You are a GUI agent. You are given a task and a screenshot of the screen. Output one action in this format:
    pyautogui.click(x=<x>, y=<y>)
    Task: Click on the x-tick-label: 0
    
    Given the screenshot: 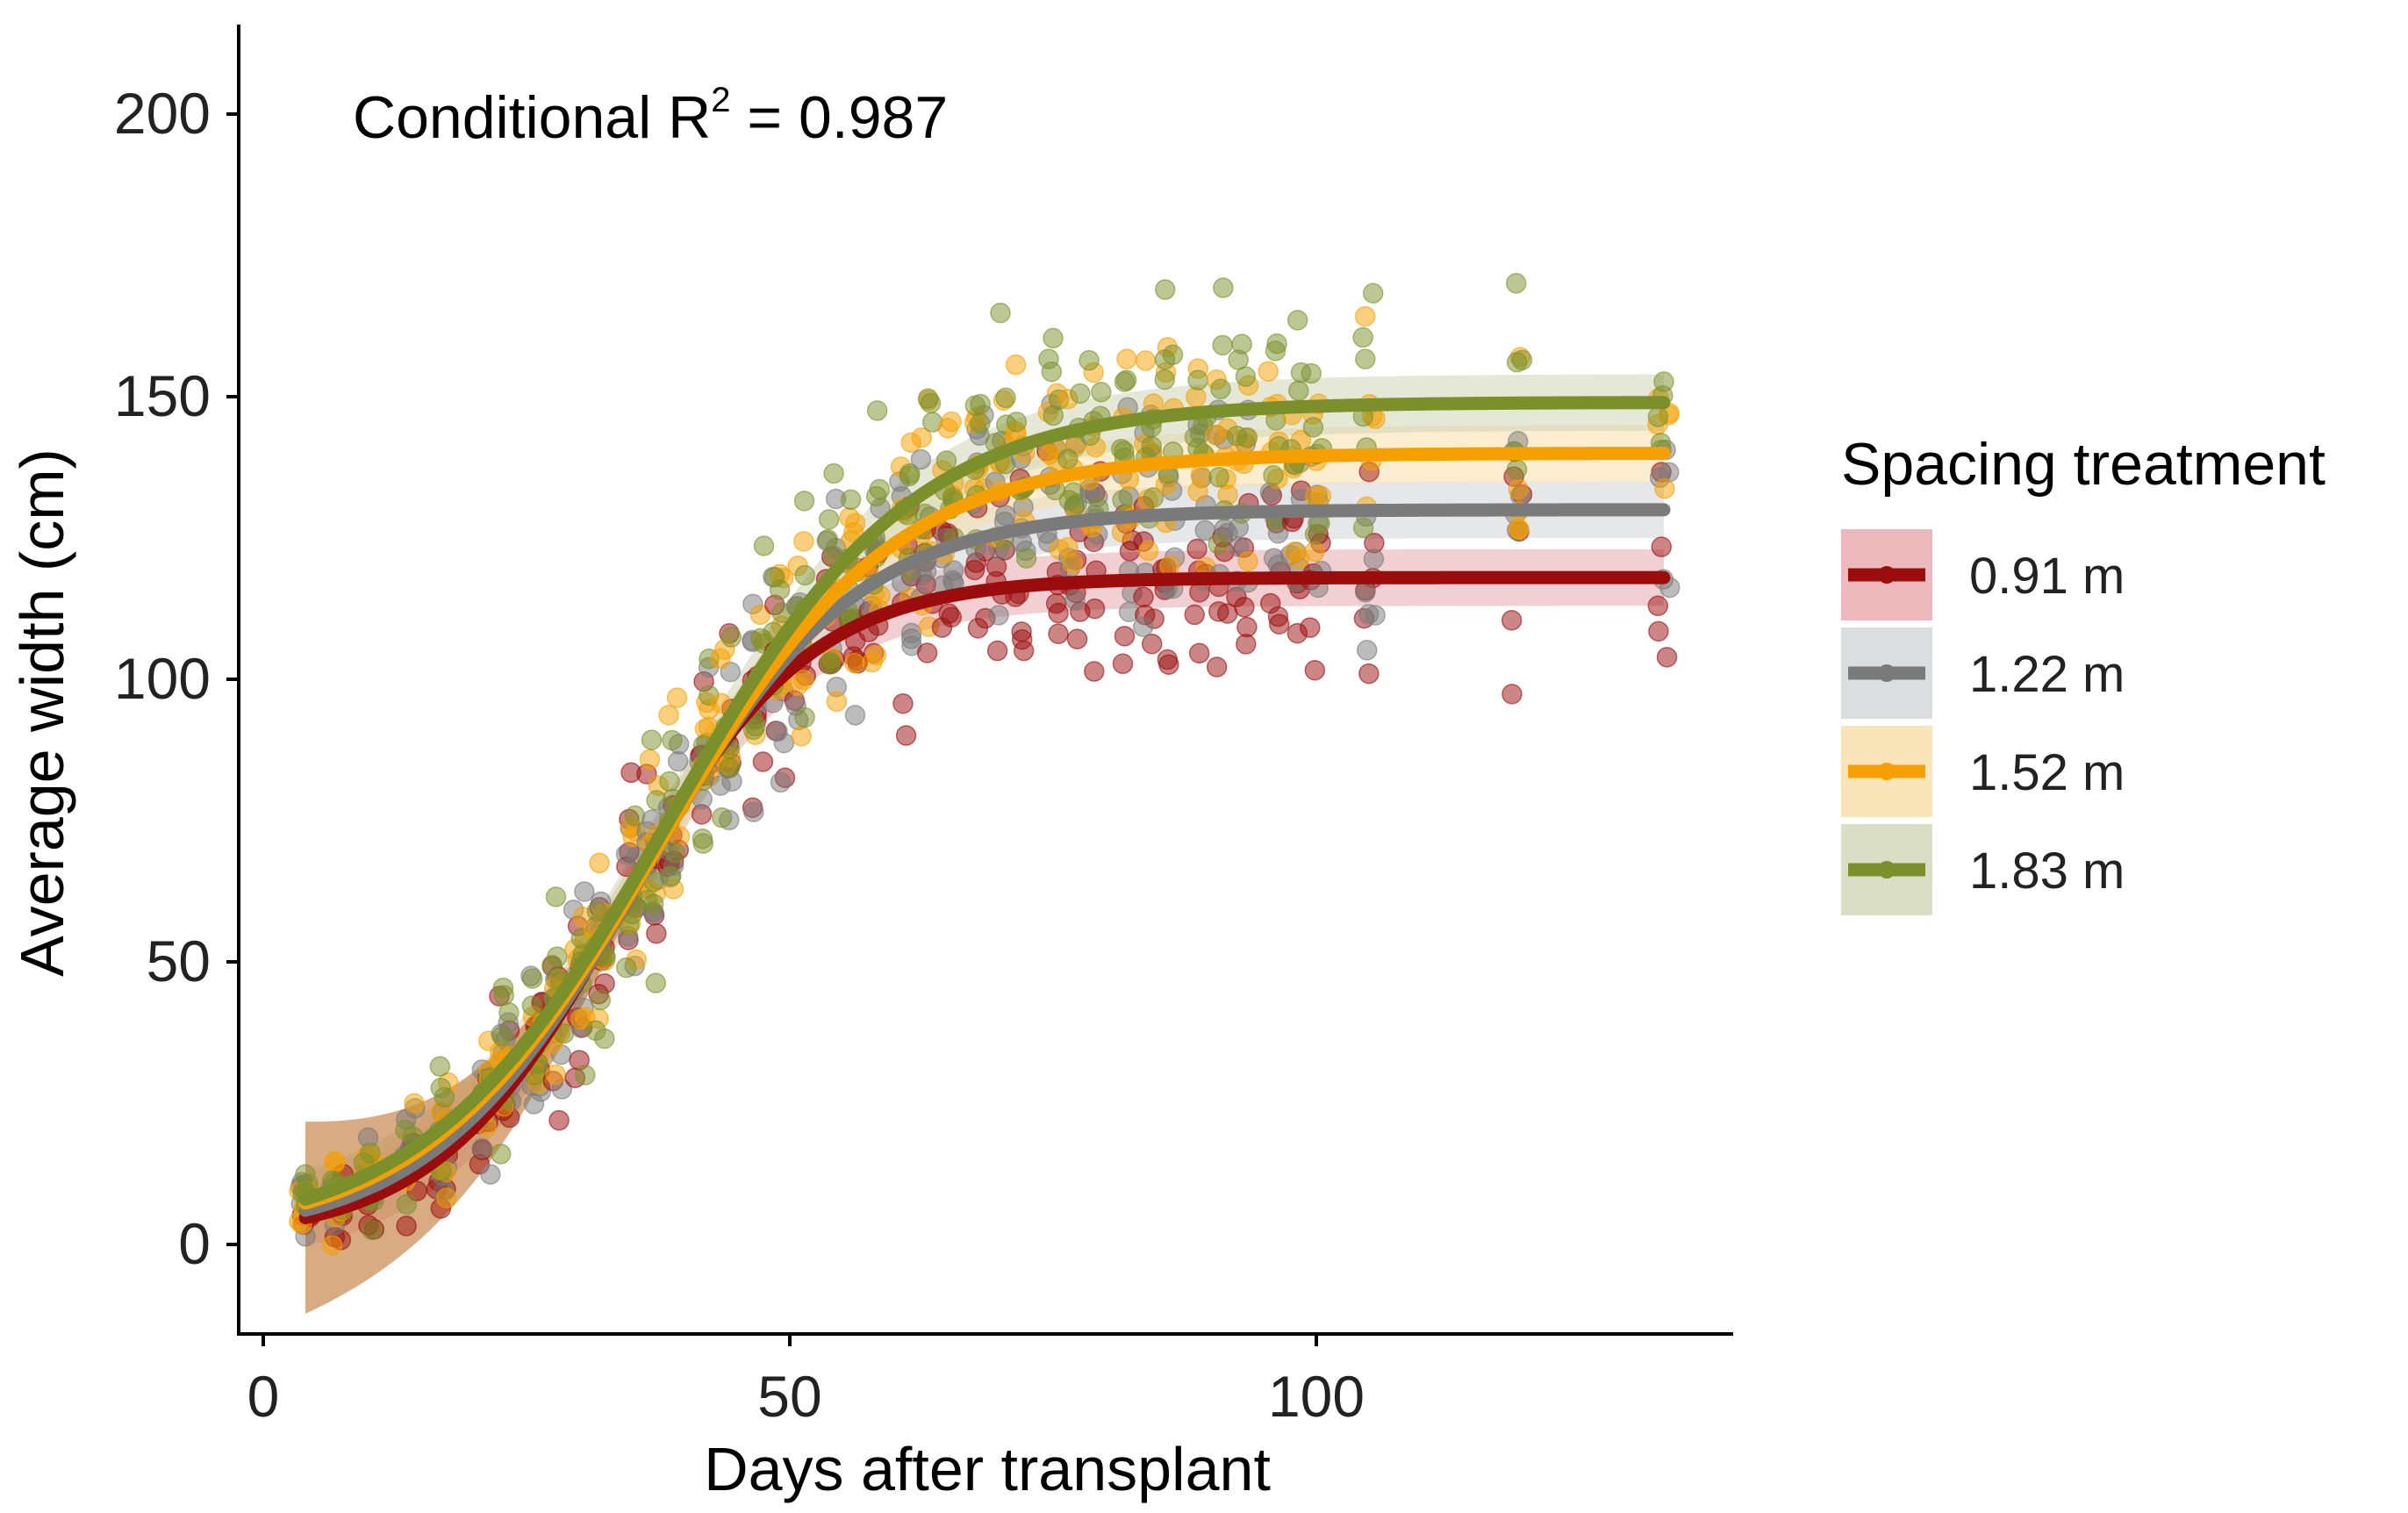 What is the action you would take?
    pyautogui.click(x=263, y=1396)
    